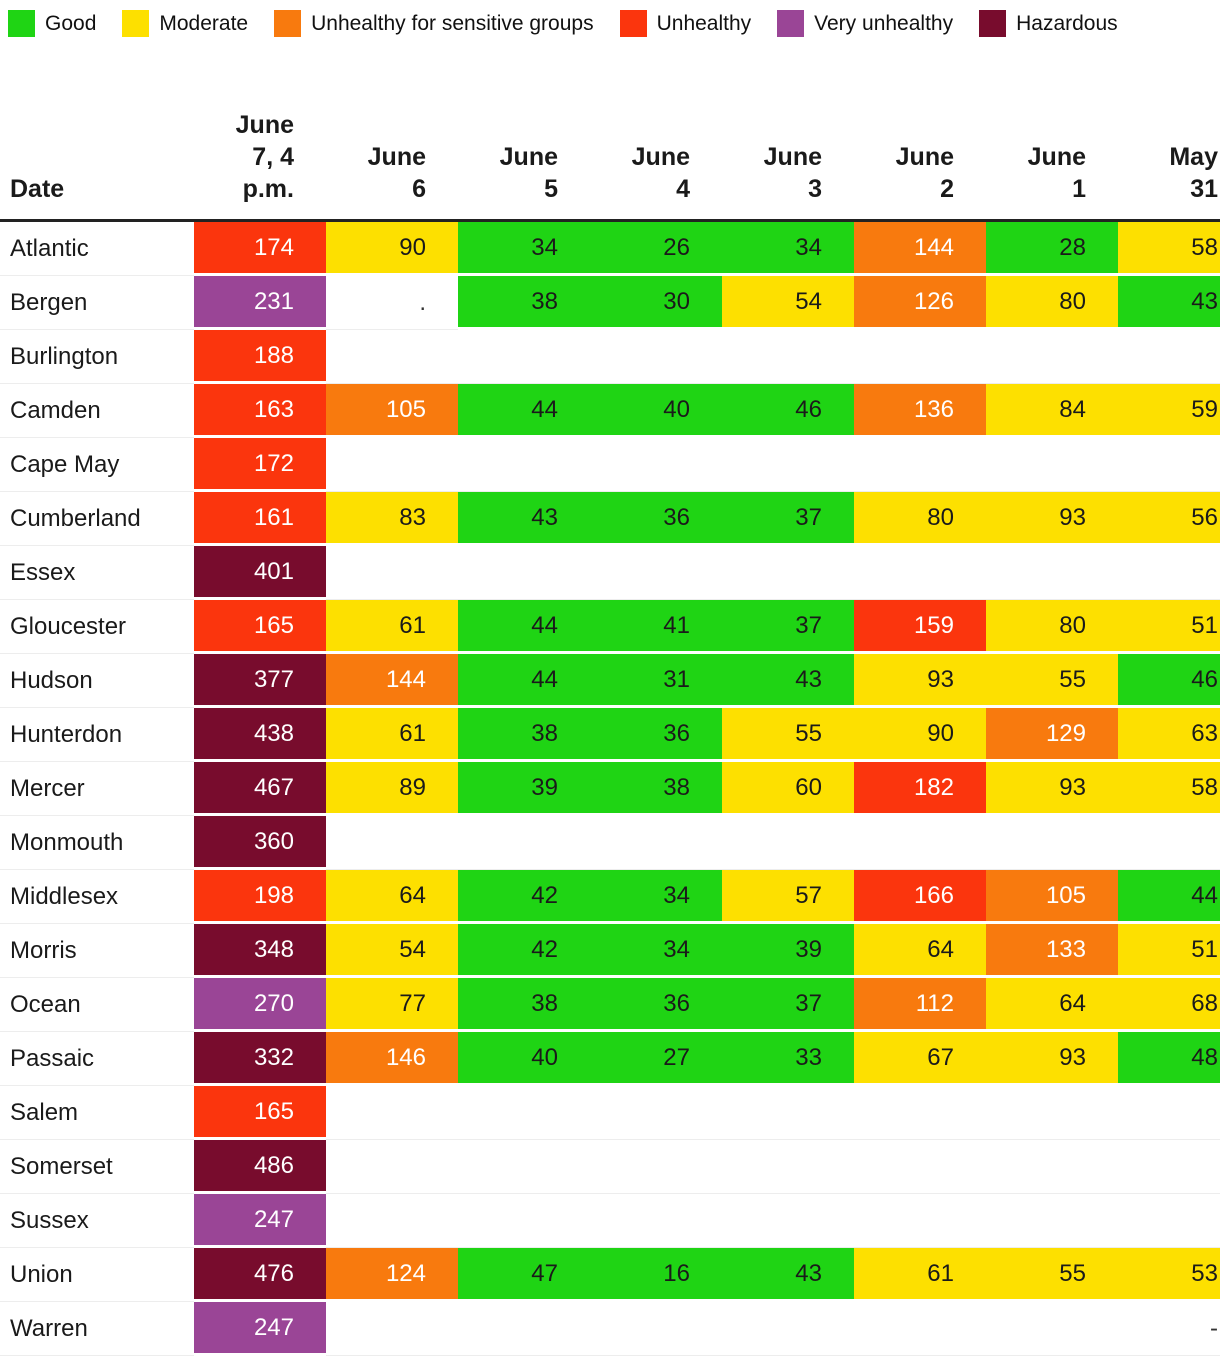 This screenshot has width=1220, height=1372. I want to click on aqi-value-cell: 59, so click(1169, 411).